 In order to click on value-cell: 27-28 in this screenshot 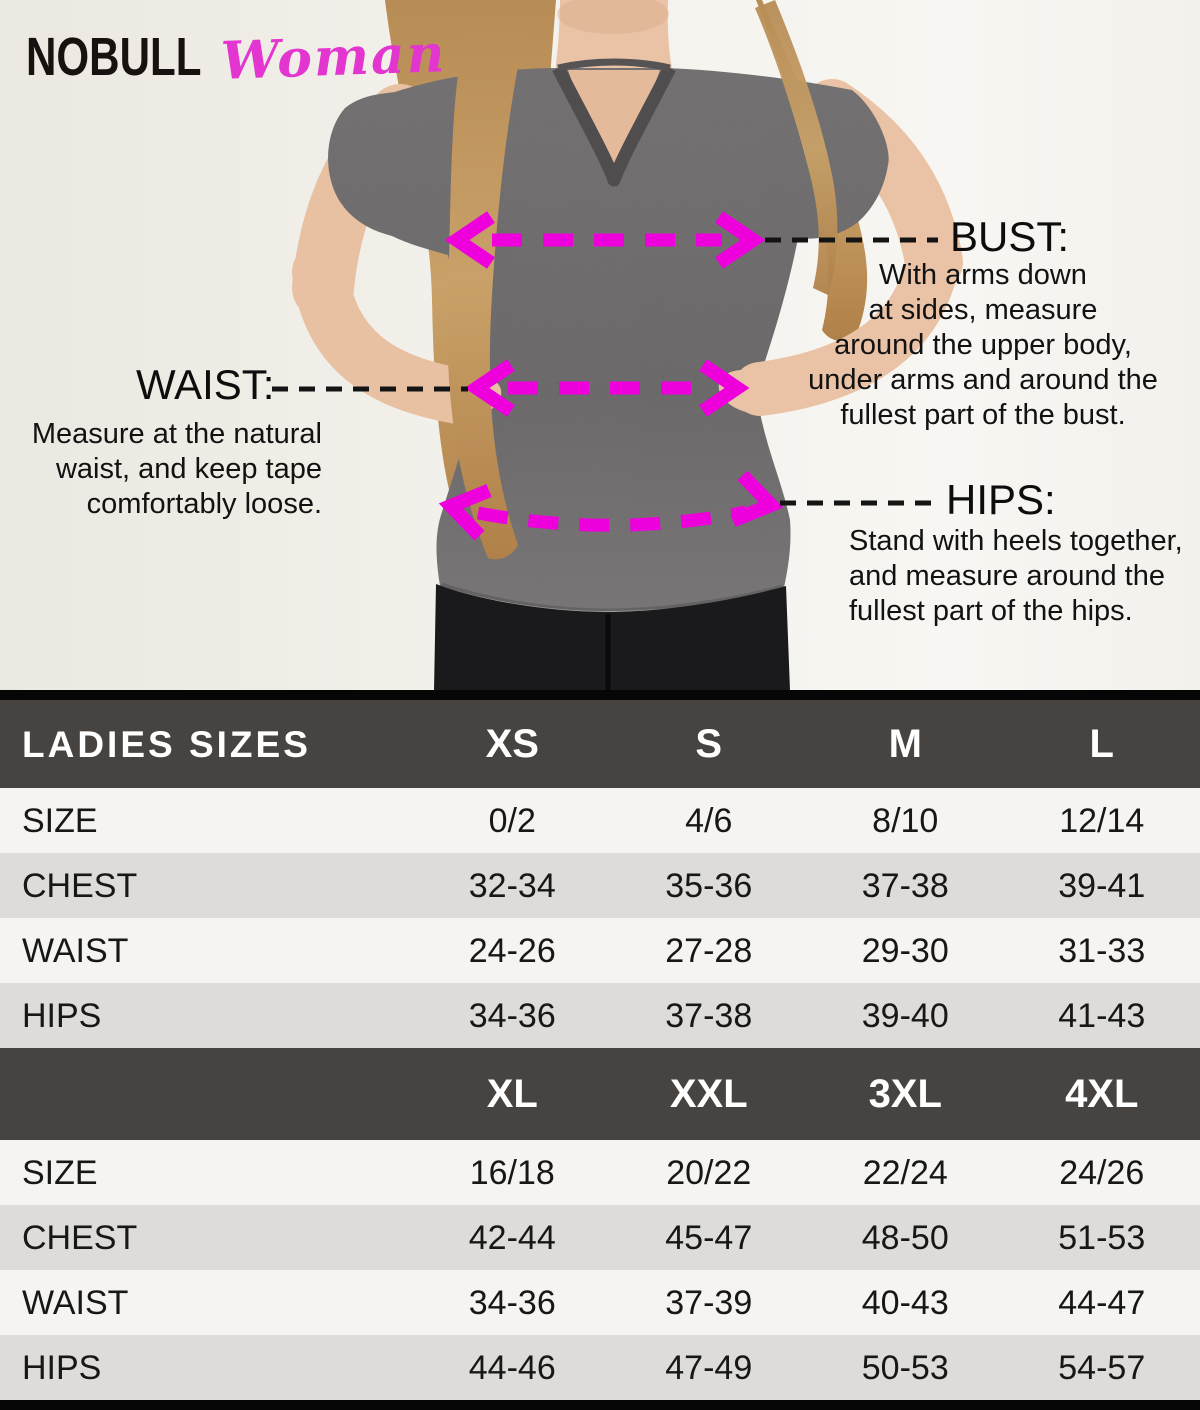, I will do `click(709, 950)`.